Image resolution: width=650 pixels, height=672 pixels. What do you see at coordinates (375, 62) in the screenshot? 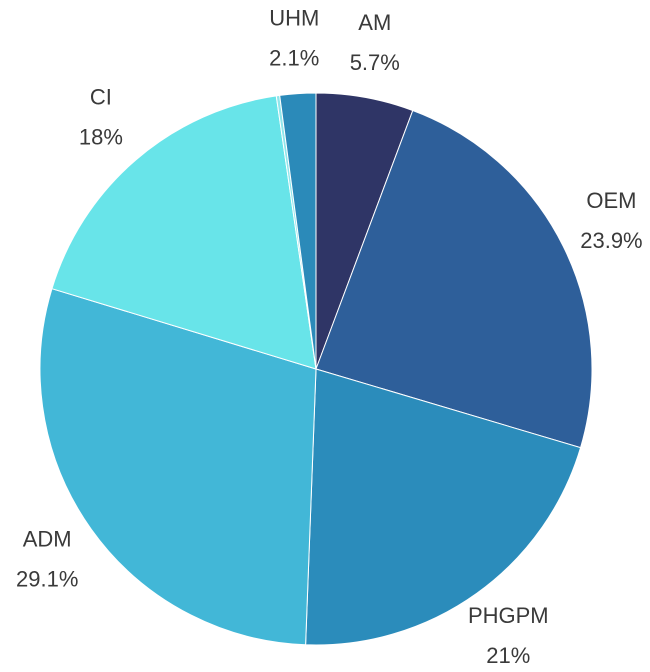
I see `slice-value-label: 5.7%` at bounding box center [375, 62].